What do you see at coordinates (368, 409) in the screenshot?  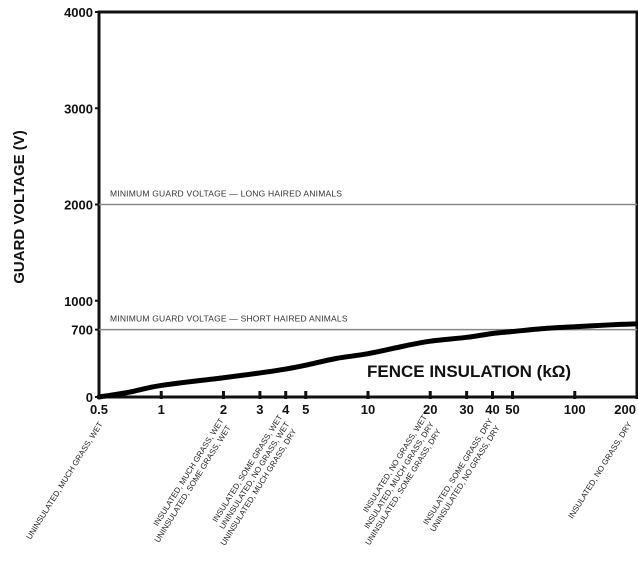 I see `x-tick-label-6: 10` at bounding box center [368, 409].